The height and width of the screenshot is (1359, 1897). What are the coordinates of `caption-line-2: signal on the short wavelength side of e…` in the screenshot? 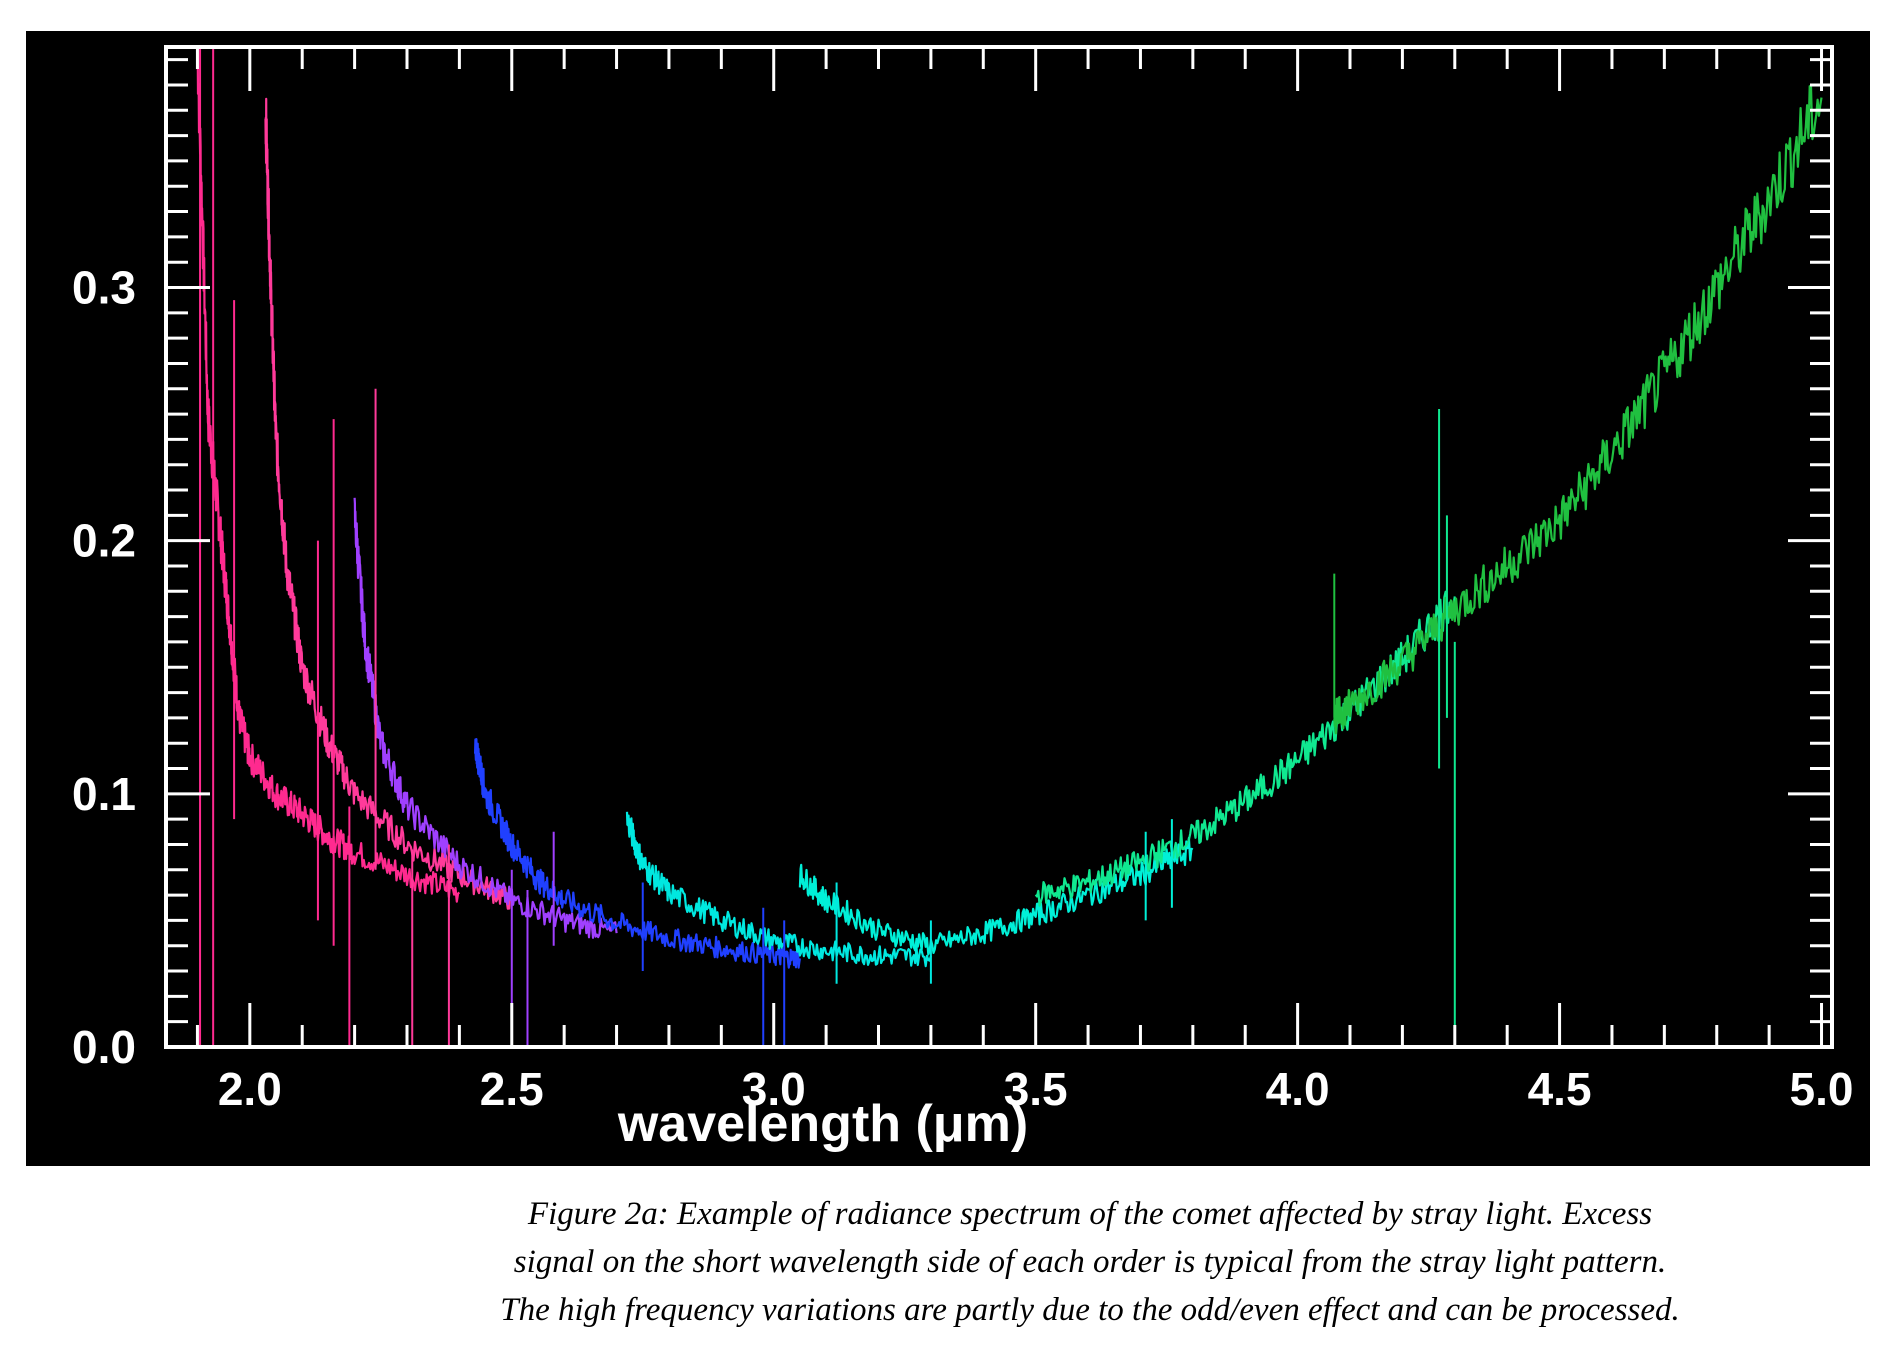 It's located at (1090, 1262).